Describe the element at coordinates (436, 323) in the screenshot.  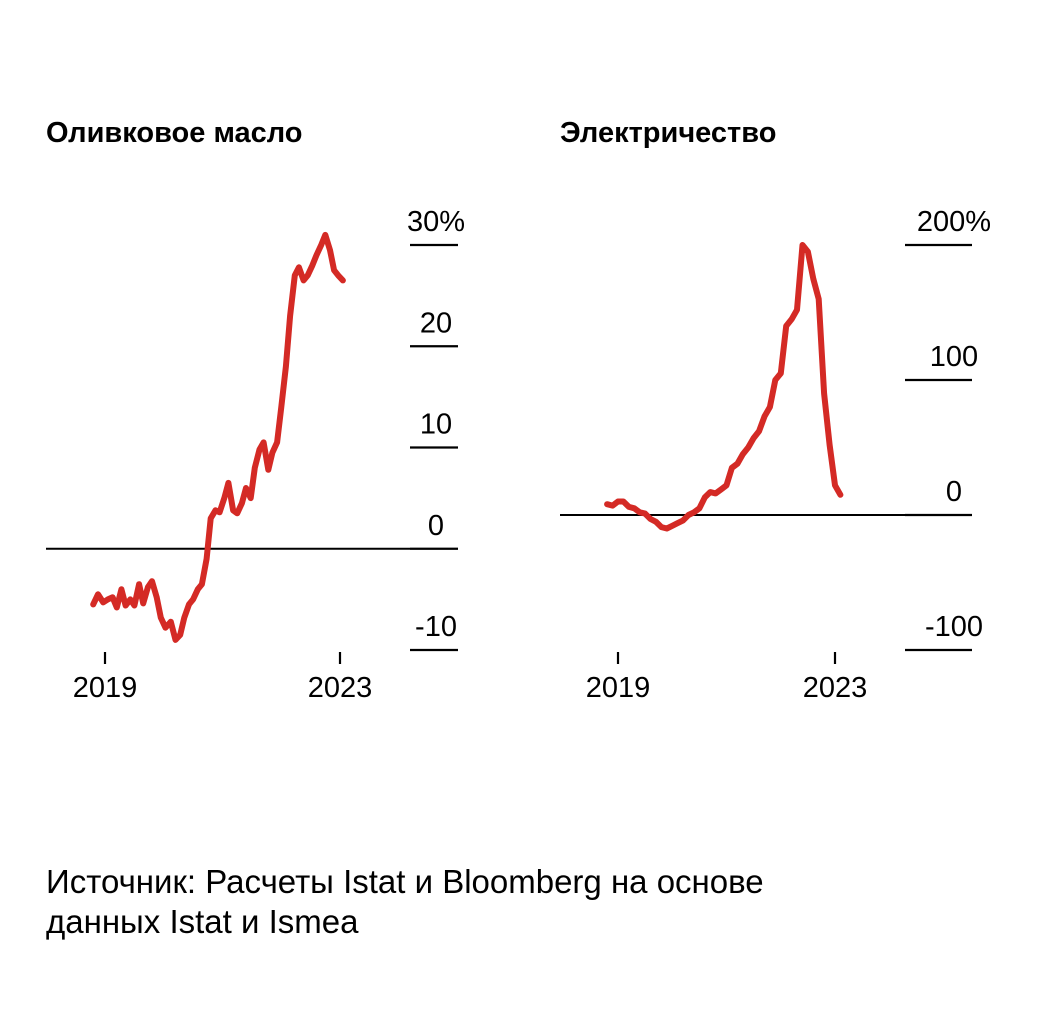
I see `olive-oil-y-tick-label: 20` at that location.